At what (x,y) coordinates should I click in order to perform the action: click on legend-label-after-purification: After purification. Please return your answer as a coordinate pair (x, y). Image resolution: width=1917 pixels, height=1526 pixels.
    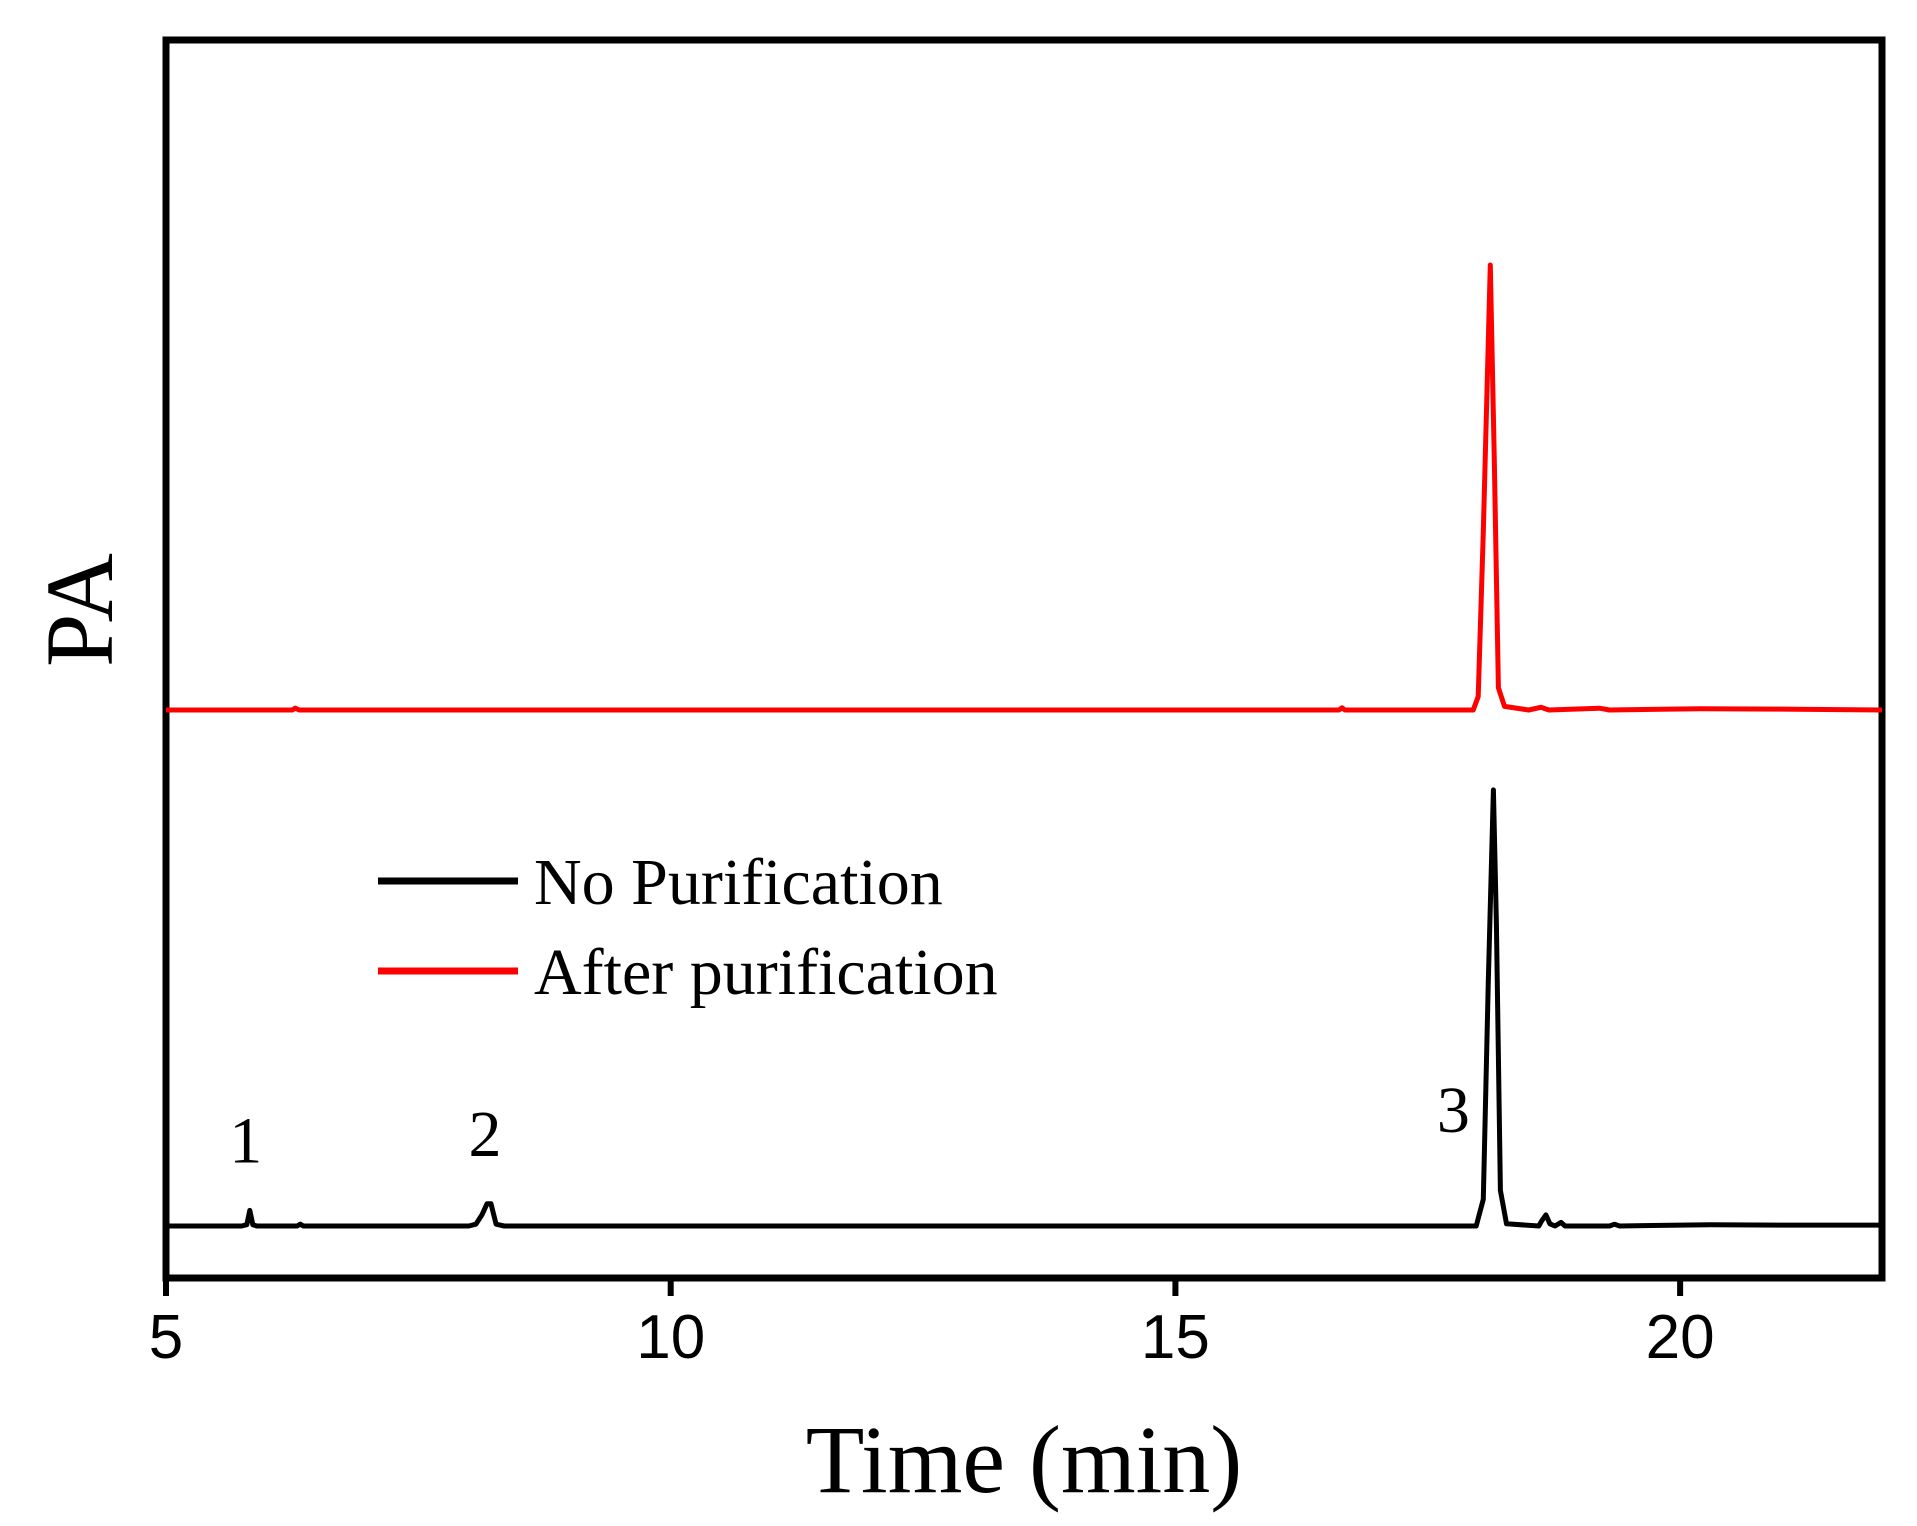
    Looking at the image, I should click on (766, 972).